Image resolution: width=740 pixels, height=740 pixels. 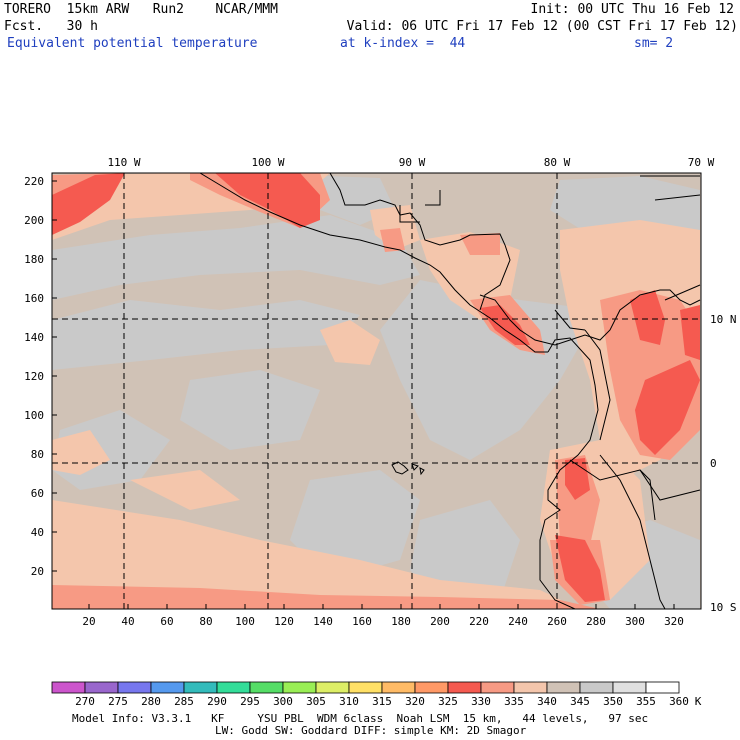 What do you see at coordinates (34, 415) in the screenshot?
I see `y-tick-label: 100` at bounding box center [34, 415].